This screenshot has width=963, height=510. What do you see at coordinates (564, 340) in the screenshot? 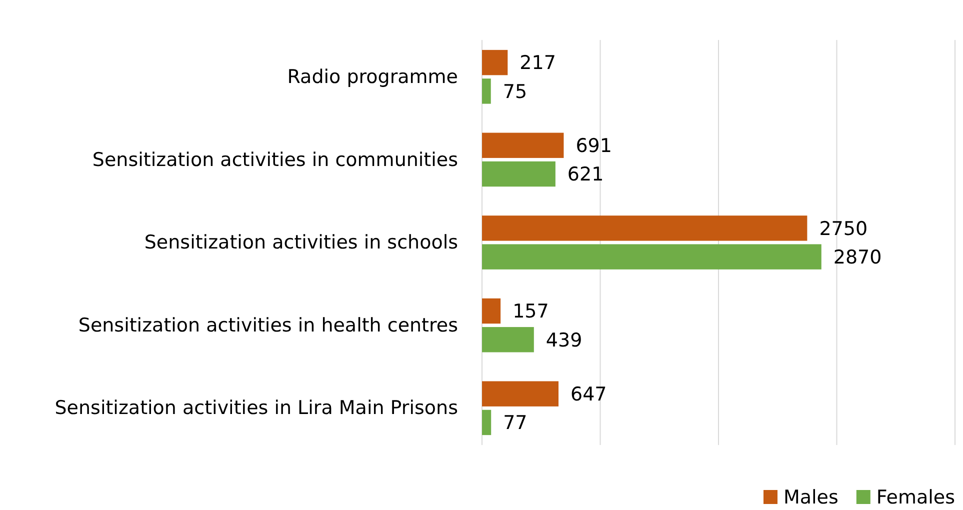
I see `data-label: 439` at bounding box center [564, 340].